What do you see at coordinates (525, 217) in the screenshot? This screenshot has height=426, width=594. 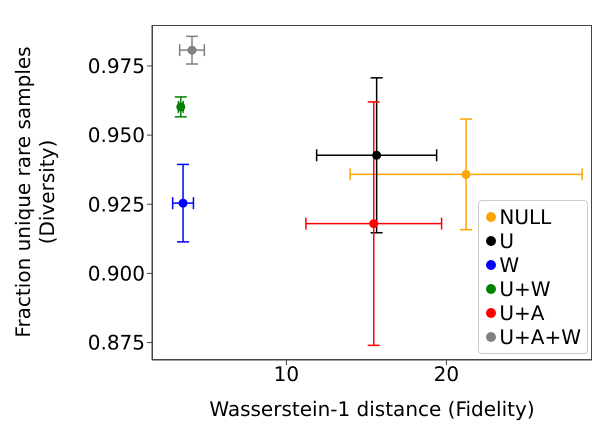 I see `legend-label: NULL` at bounding box center [525, 217].